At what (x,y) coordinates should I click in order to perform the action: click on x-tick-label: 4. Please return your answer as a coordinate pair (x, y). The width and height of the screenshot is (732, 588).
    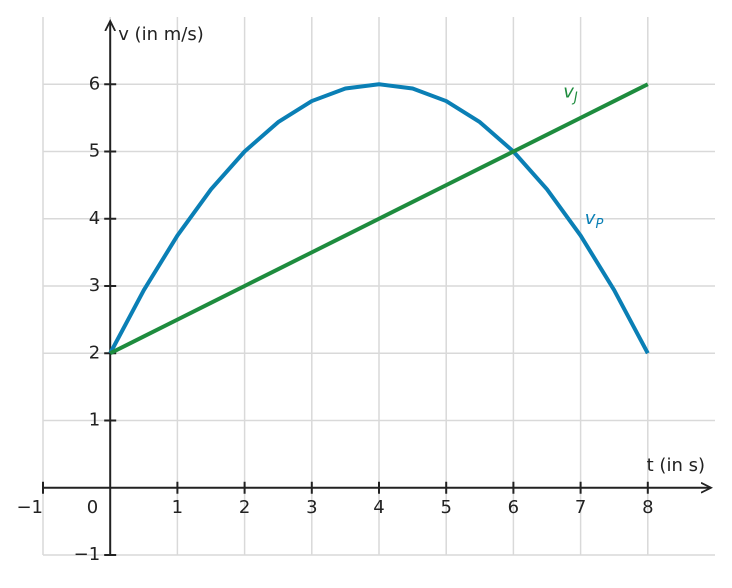
    Looking at the image, I should click on (378, 507).